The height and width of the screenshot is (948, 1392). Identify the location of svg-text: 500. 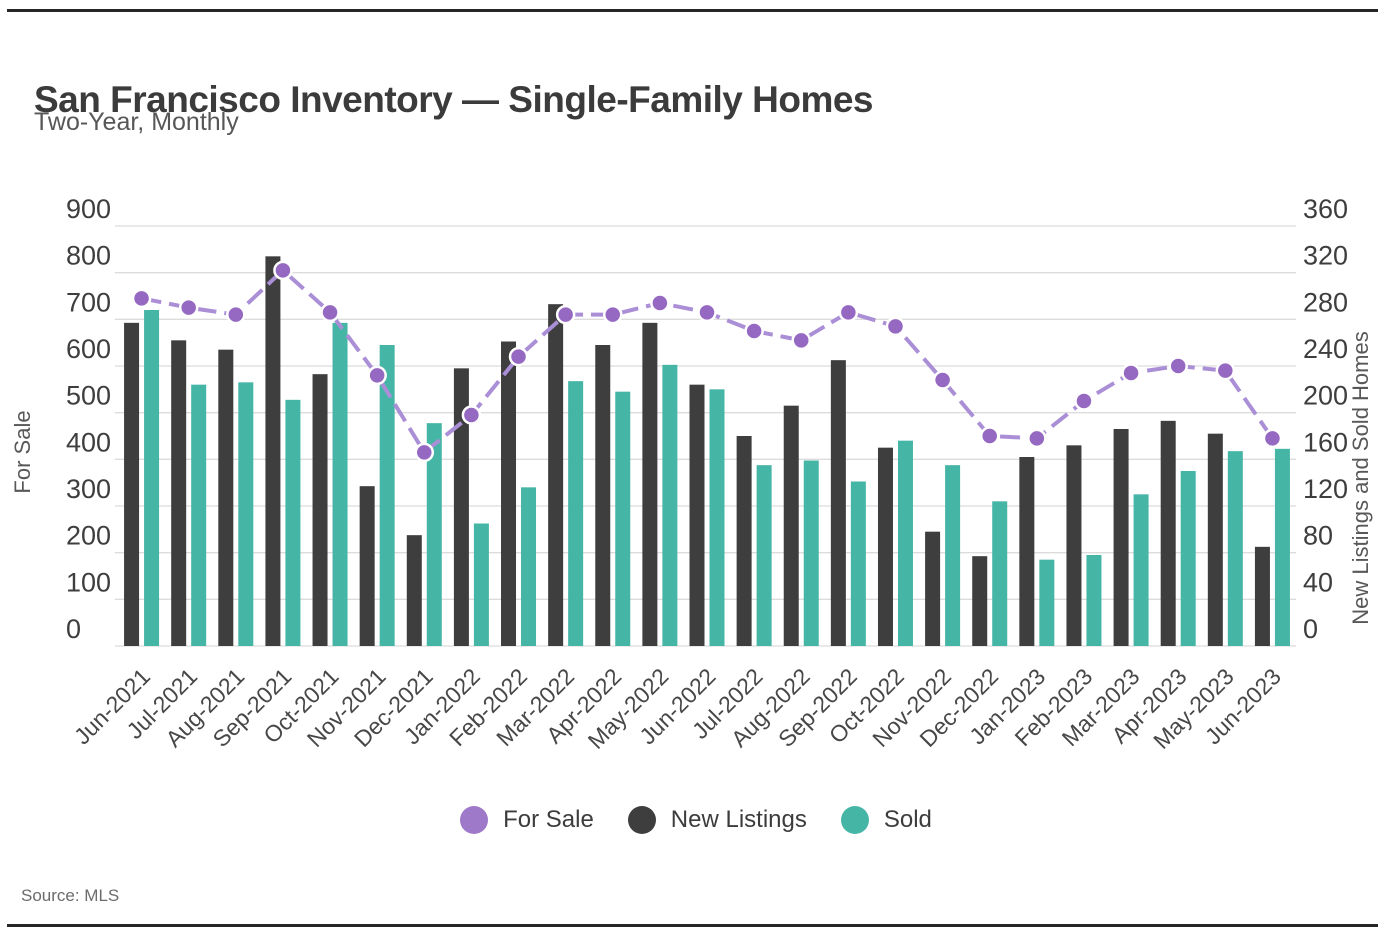
(88, 396).